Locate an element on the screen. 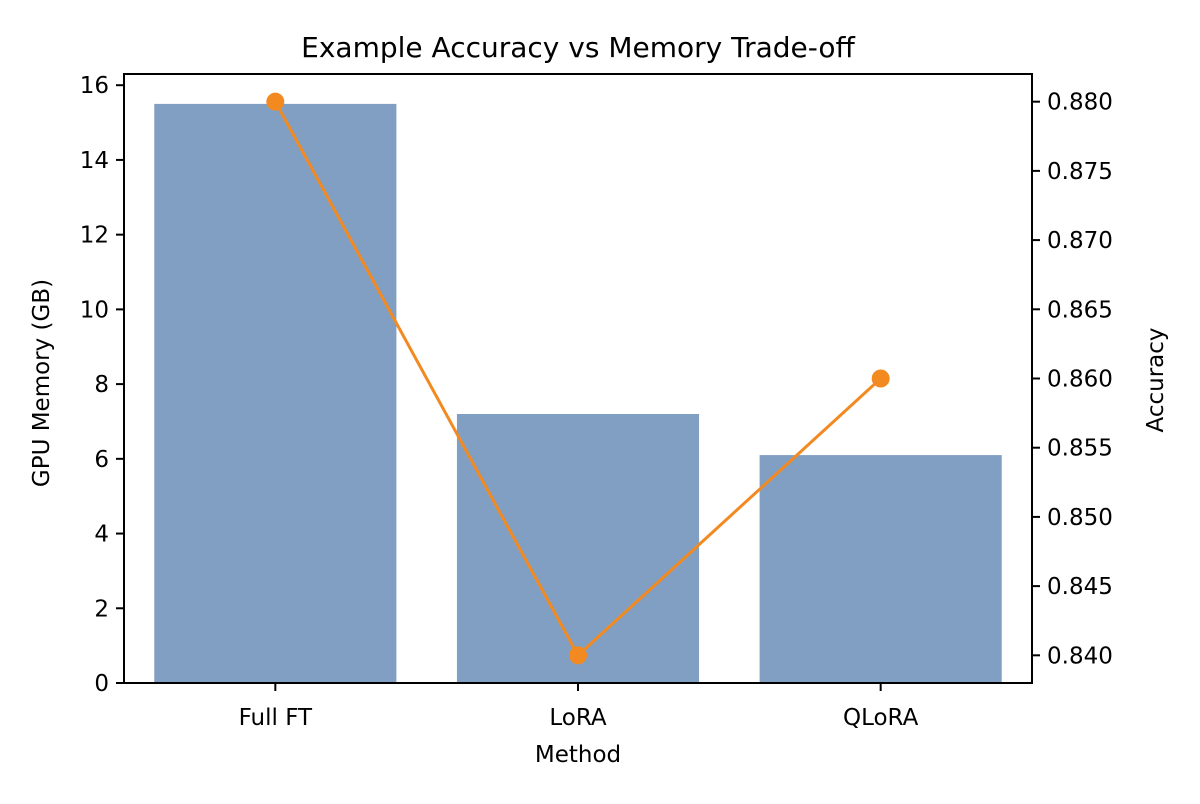 This screenshot has width=1200, height=804. y-tick-label-left: 2 is located at coordinates (101, 609).